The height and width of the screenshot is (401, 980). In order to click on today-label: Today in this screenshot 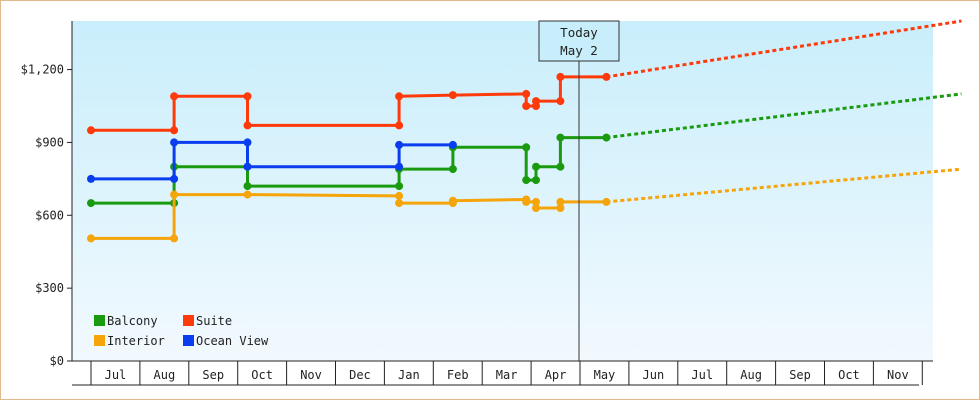, I will do `click(579, 32)`.